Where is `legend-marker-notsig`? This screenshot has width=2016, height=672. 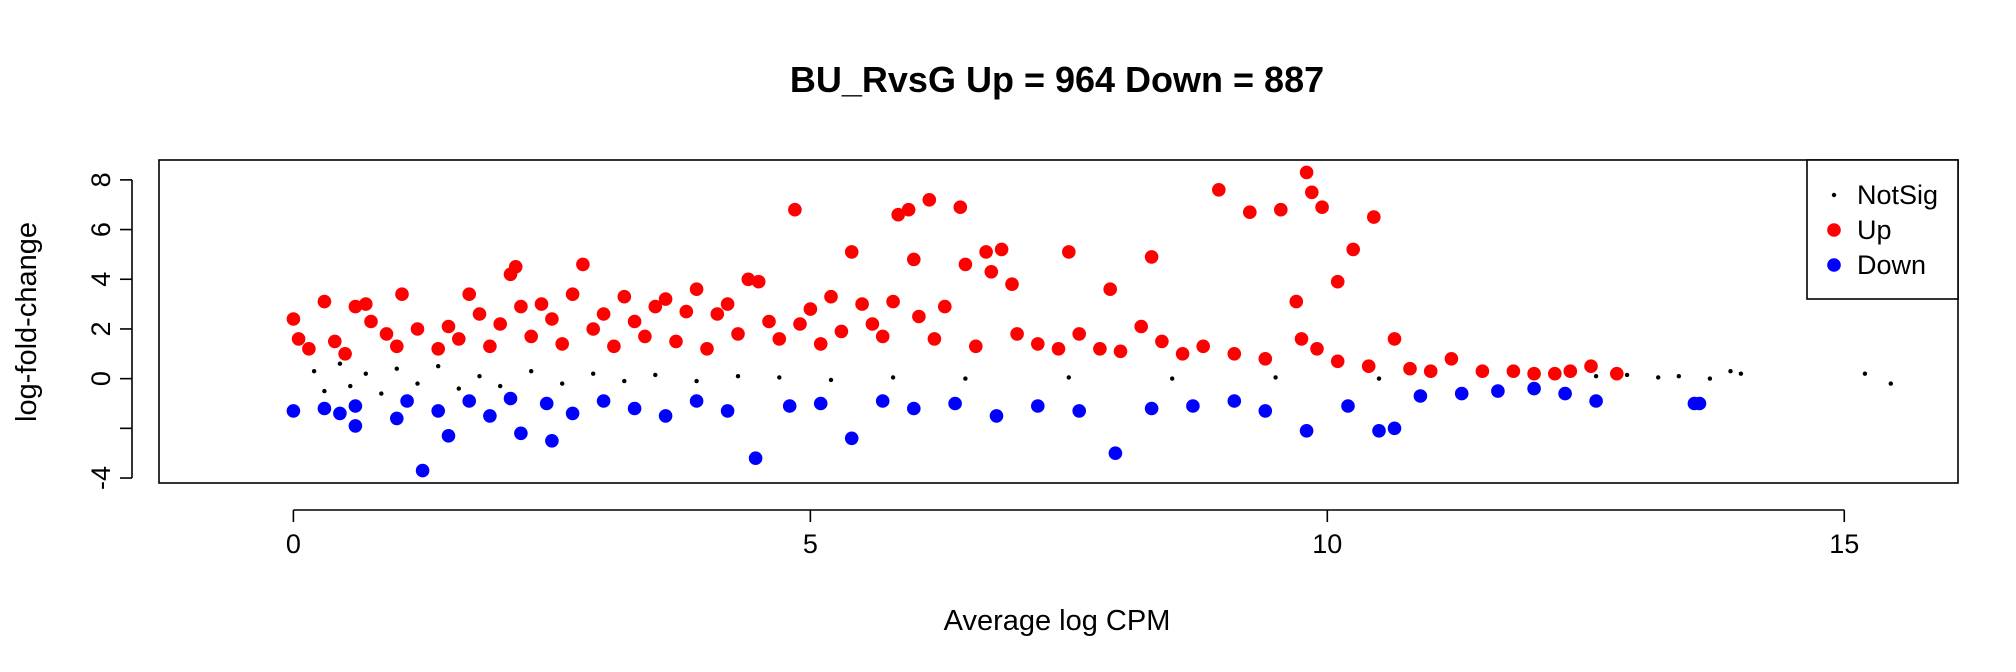
legend-marker-notsig is located at coordinates (1834, 195).